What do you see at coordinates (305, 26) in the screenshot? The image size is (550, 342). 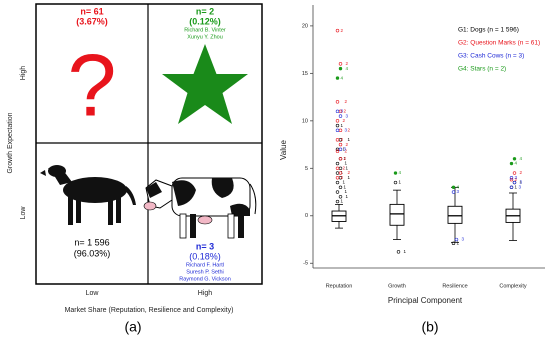 I see `y-tick-label: 20` at bounding box center [305, 26].